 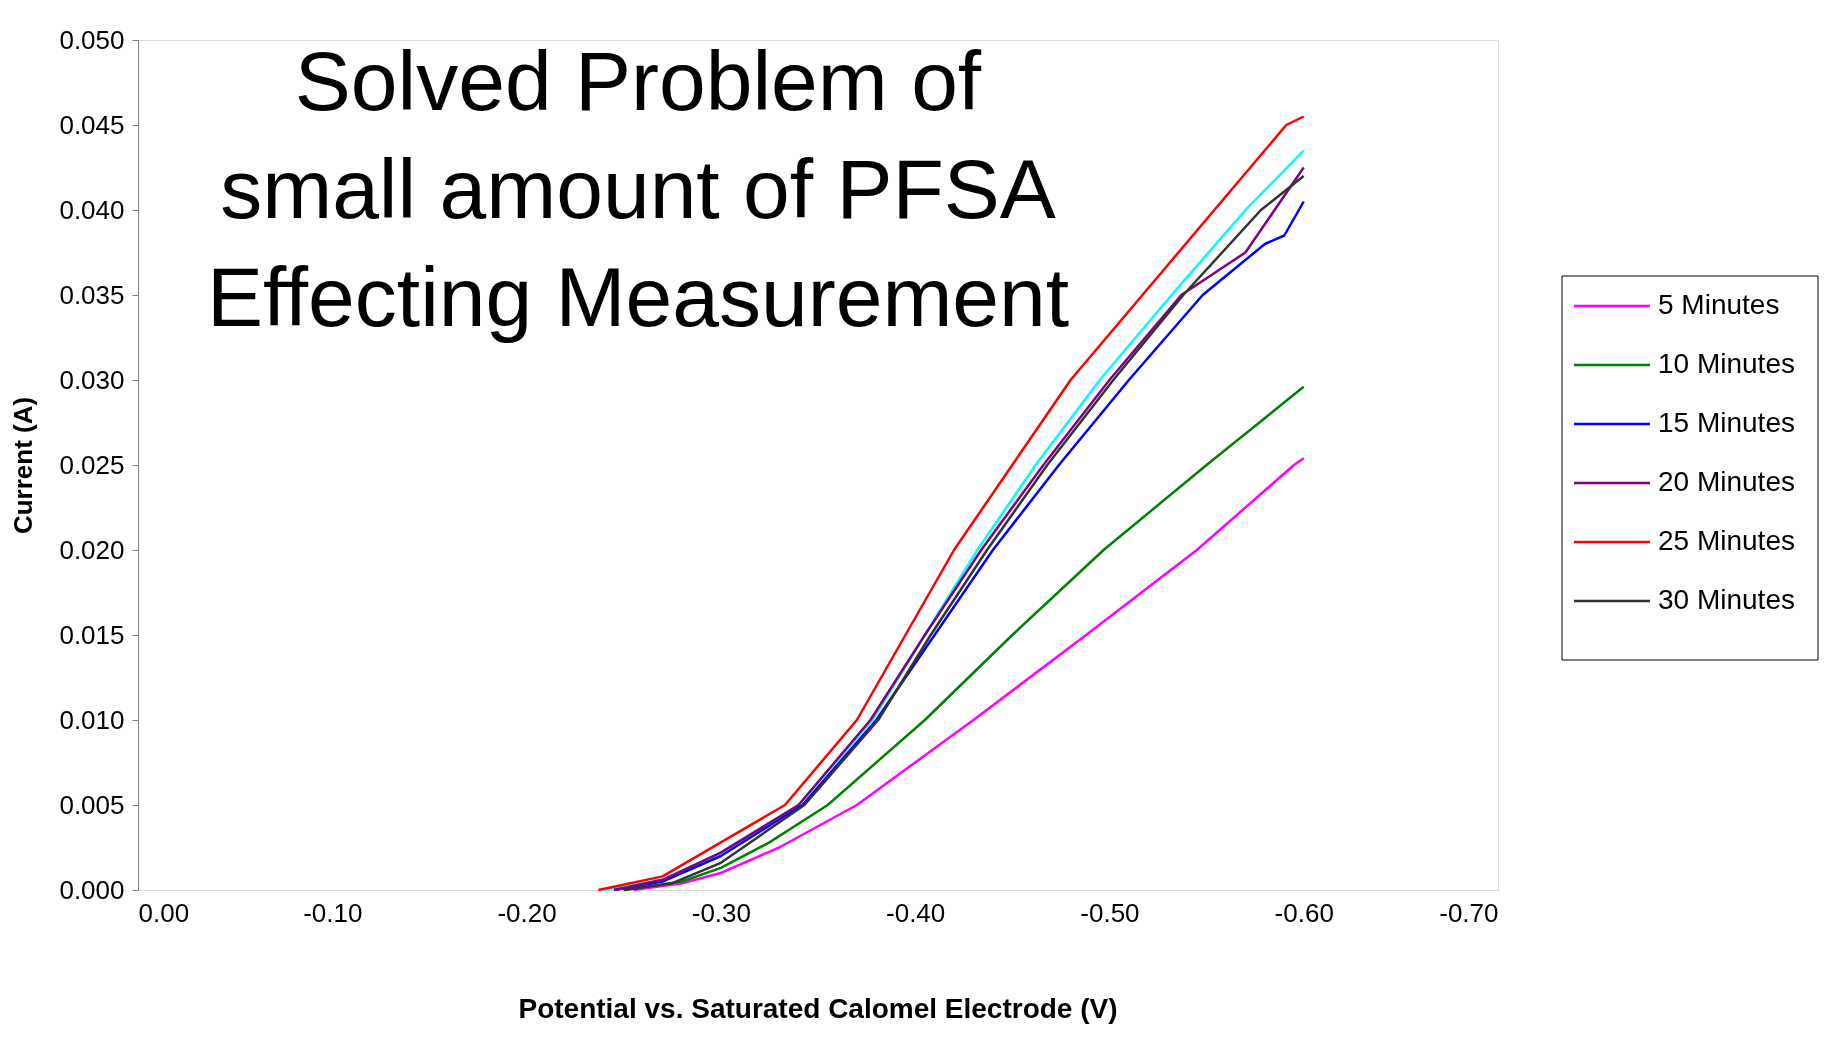 I want to click on y-tick-label: 0.040, so click(x=92, y=209).